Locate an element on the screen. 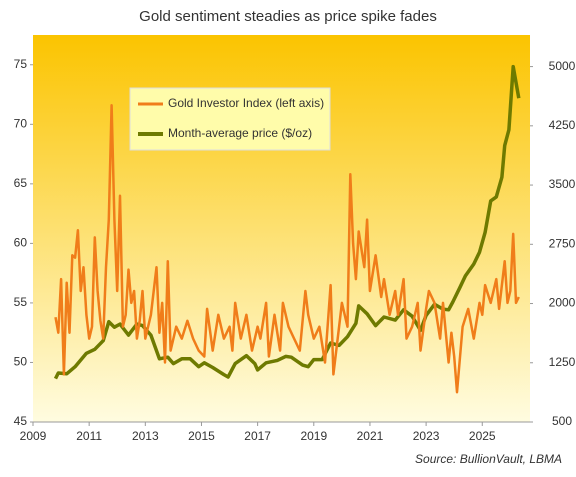 The image size is (576, 477). x-tick-label: 2023 is located at coordinates (426, 436).